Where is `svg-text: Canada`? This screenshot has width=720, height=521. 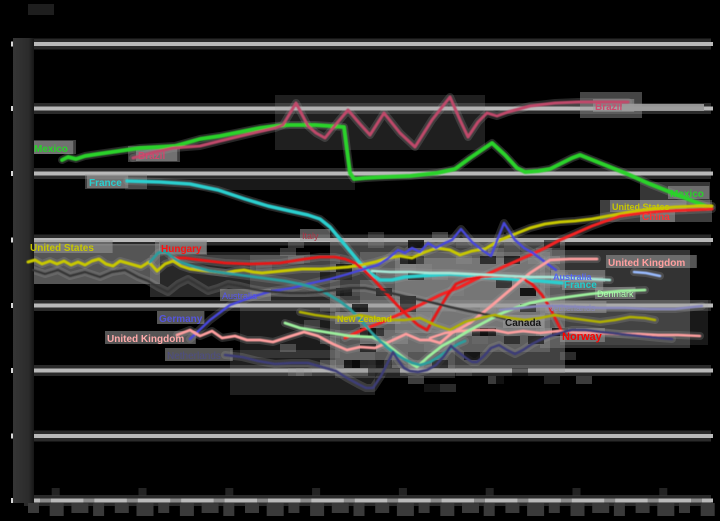 svg-text: Canada is located at coordinates (523, 323).